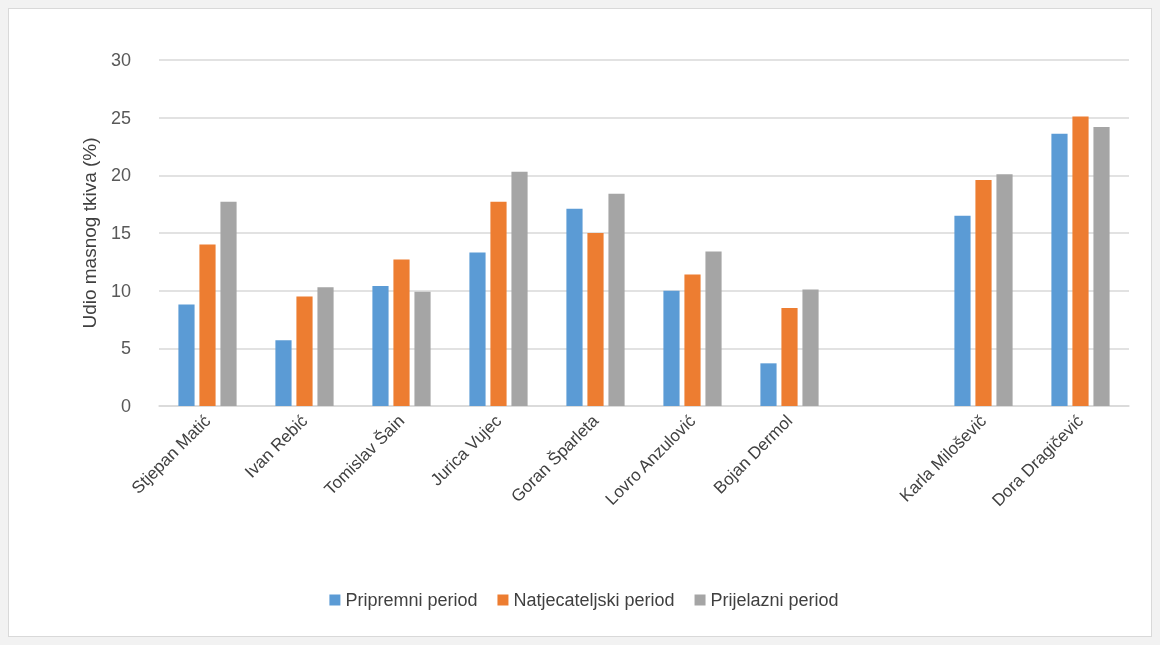 Image resolution: width=1160 pixels, height=645 pixels. I want to click on y-axis-title: Udio masnog tkiva (%), so click(89, 233).